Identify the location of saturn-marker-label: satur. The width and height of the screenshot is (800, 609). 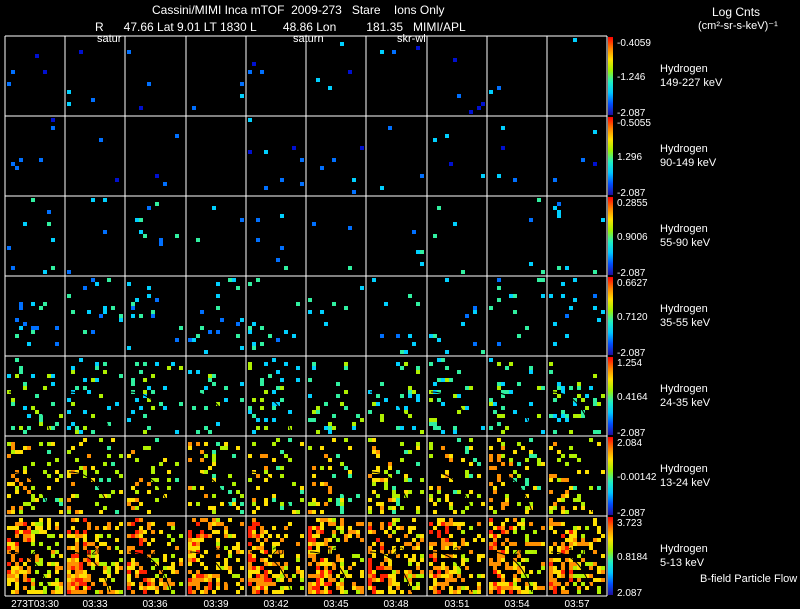
(109, 39).